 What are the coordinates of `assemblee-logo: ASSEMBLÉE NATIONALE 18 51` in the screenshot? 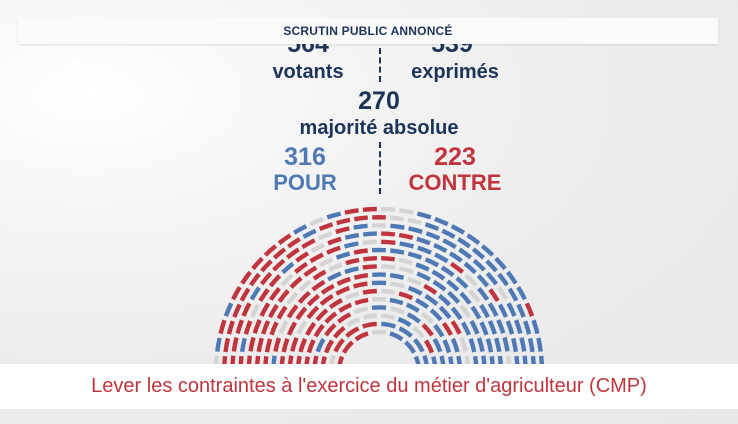 It's located at (76, 89).